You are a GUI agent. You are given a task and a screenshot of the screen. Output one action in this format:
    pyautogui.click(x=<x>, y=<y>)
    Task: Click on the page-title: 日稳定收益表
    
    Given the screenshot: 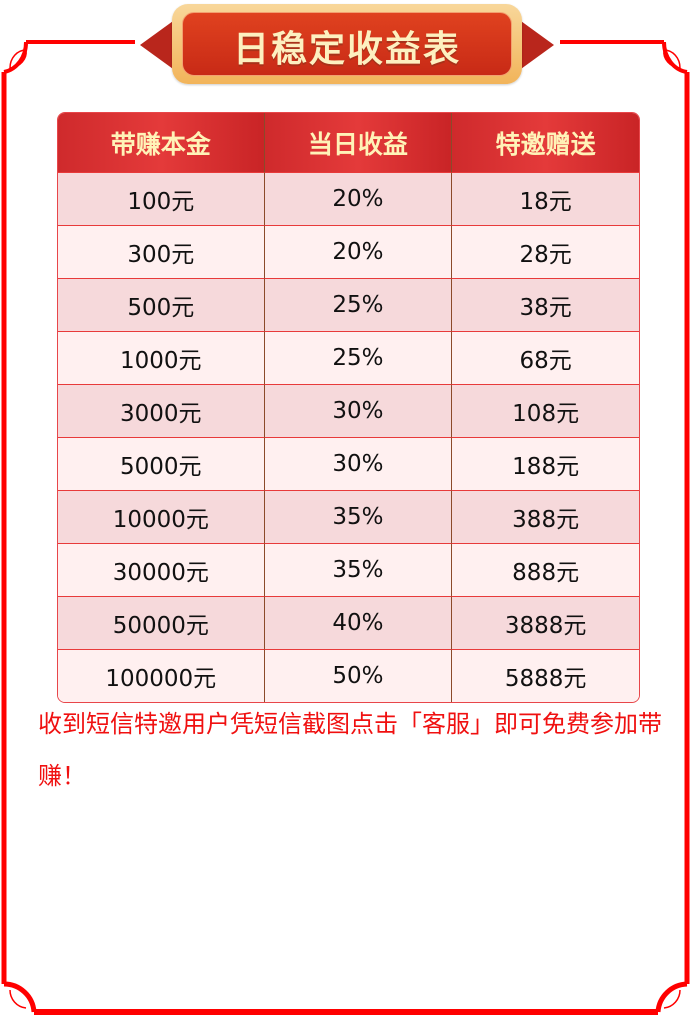 What is the action you would take?
    pyautogui.click(x=346, y=49)
    